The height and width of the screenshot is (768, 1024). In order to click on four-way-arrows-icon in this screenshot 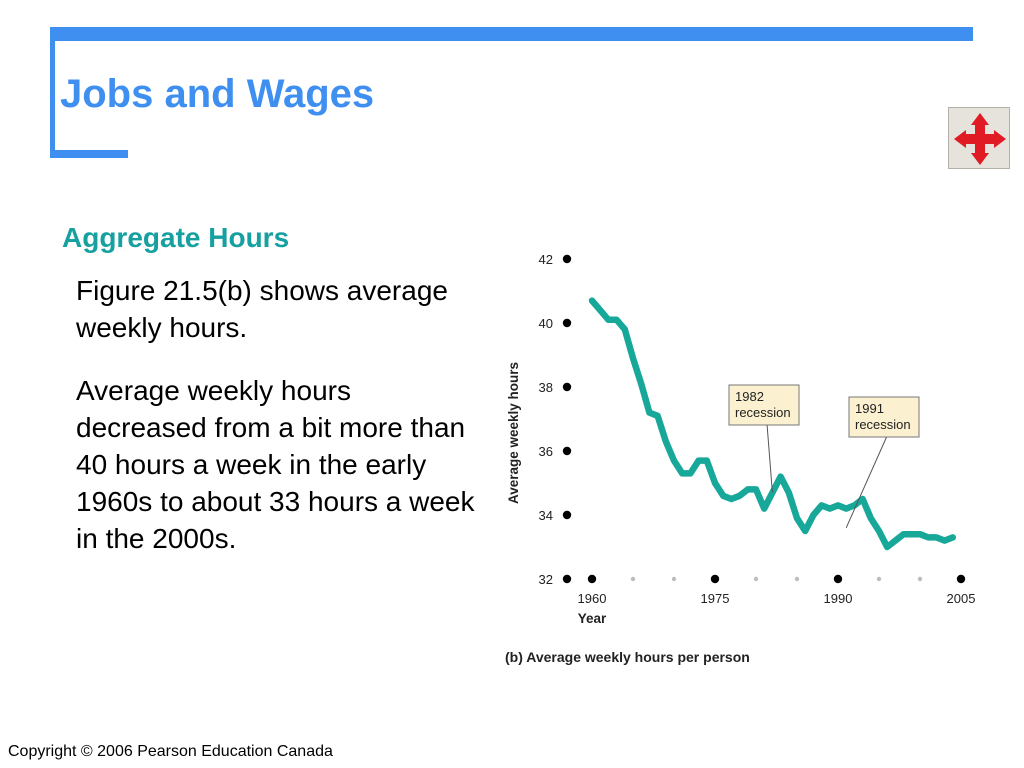, I will do `click(980, 139)`.